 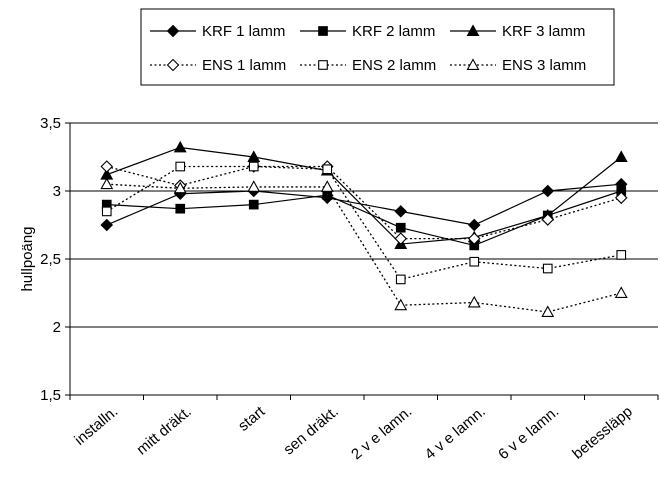 I want to click on x-tick-label-4-v-e-lamn: 4 v e lamn., so click(x=455, y=433).